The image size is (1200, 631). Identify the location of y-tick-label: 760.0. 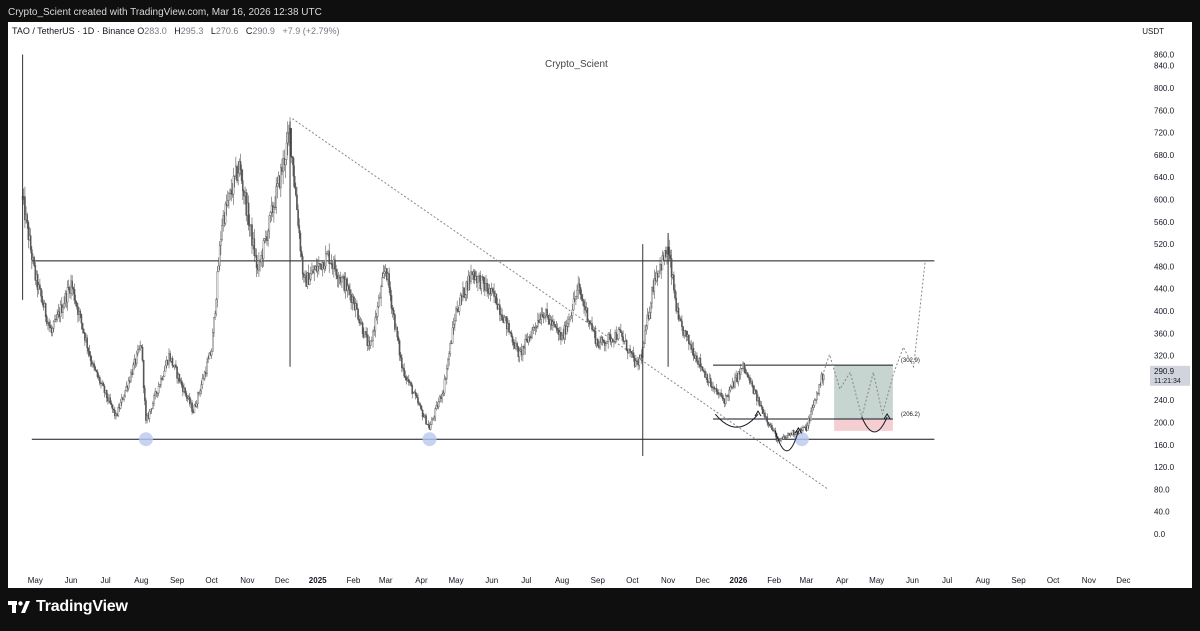
(1164, 110).